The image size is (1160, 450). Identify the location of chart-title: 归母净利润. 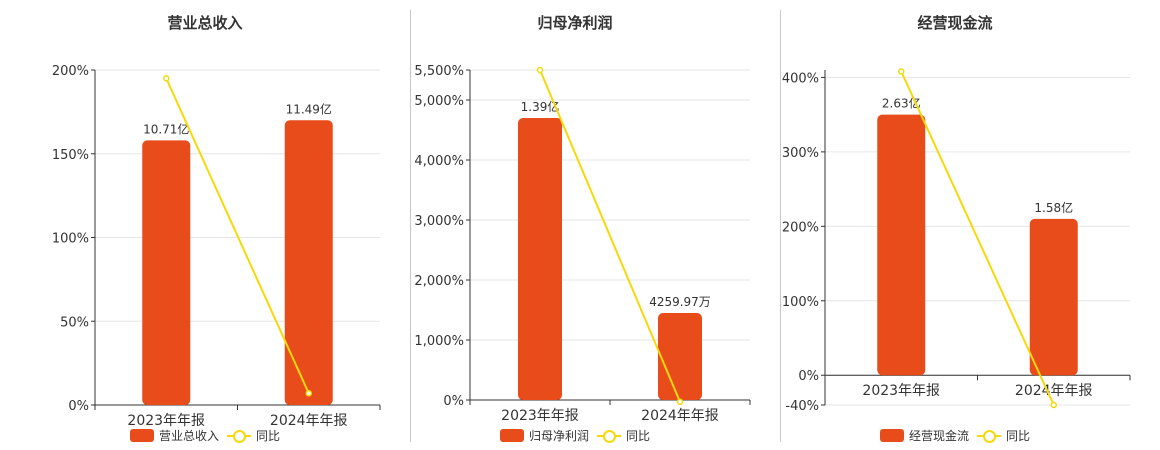
(575, 23).